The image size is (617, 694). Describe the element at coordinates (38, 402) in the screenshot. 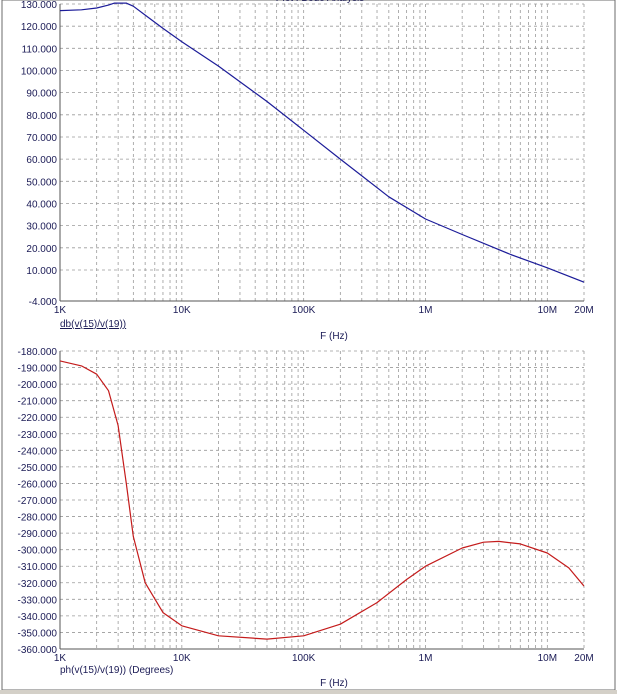

I see `y-tick-label: -210.000` at that location.